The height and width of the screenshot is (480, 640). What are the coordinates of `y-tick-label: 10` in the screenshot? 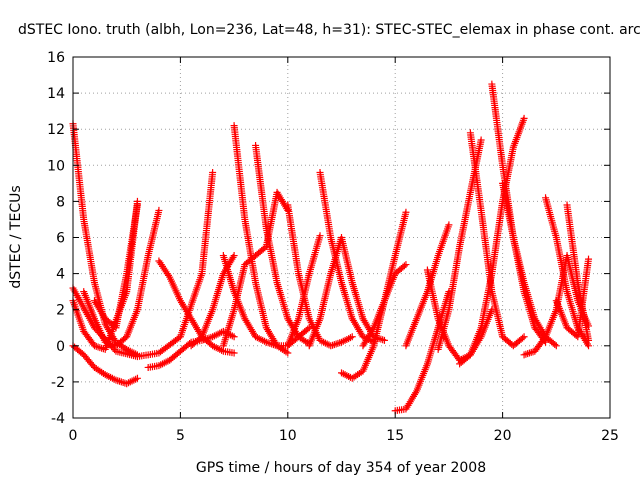 It's located at (56, 166).